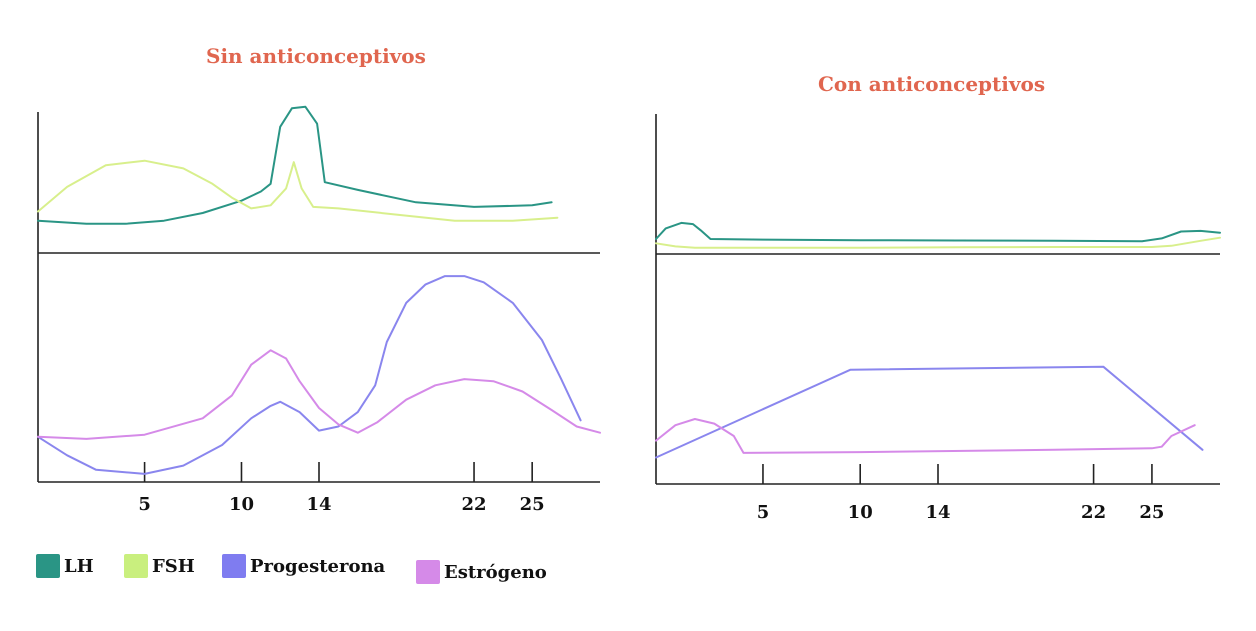 Image resolution: width=1256 pixels, height=631 pixels. I want to click on x-tick-label-left-14: 14, so click(318, 504).